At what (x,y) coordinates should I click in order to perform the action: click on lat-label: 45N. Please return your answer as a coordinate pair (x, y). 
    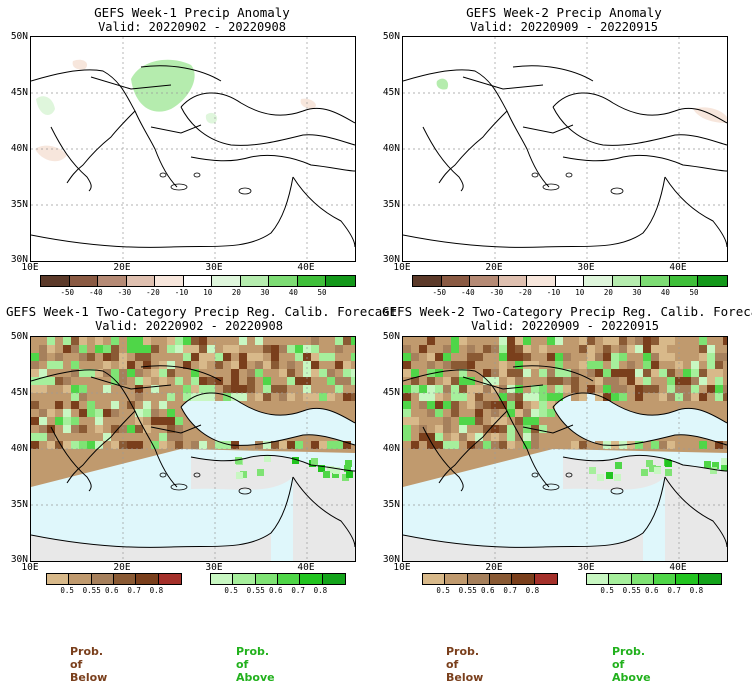
    Looking at the image, I should click on (19, 92).